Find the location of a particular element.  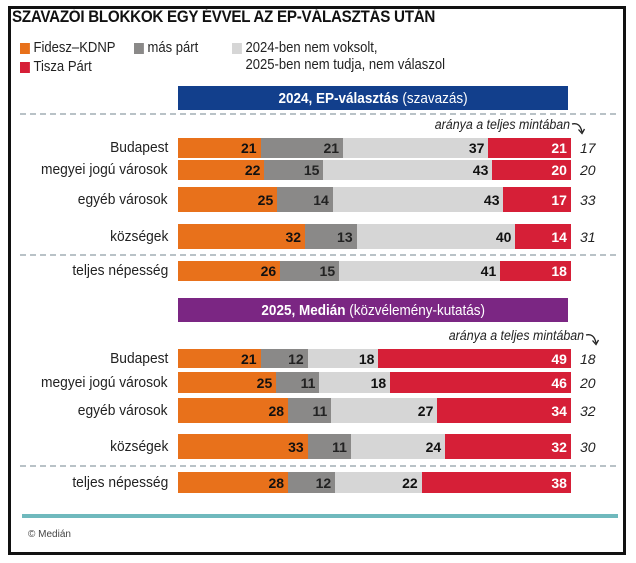

stacked-bar: 22 15 43 20 is located at coordinates (374, 170).